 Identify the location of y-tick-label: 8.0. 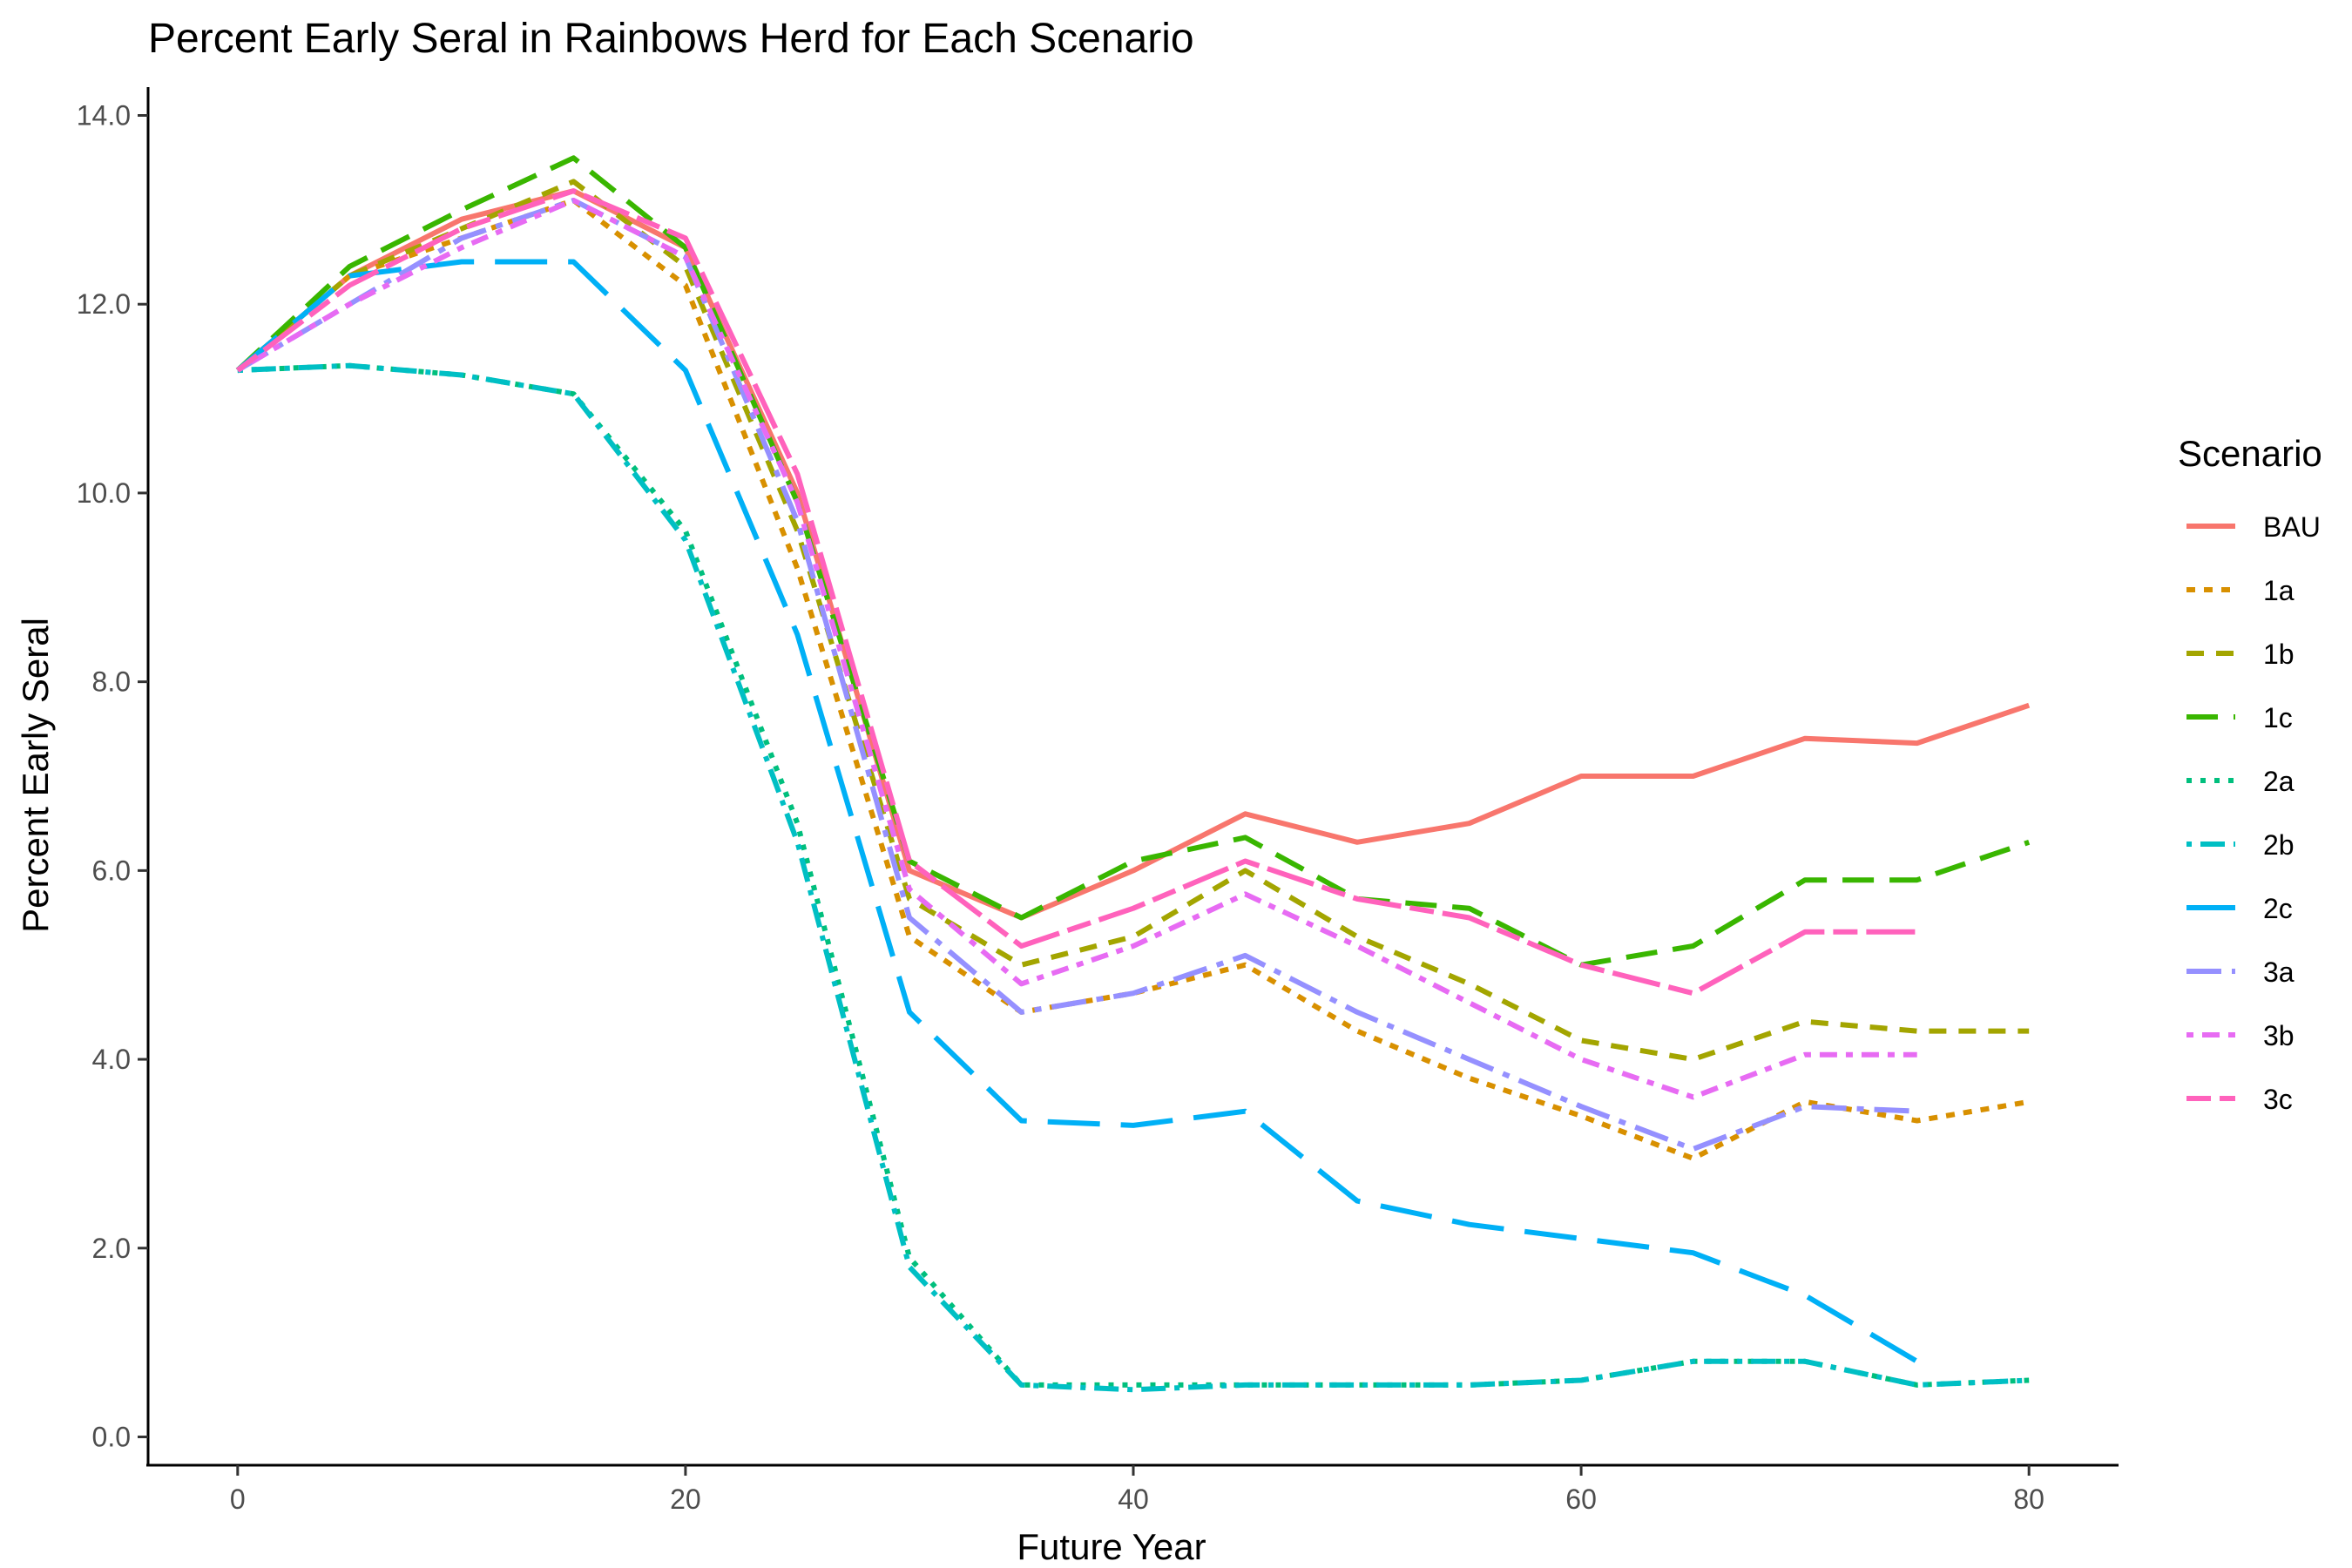
(111, 682).